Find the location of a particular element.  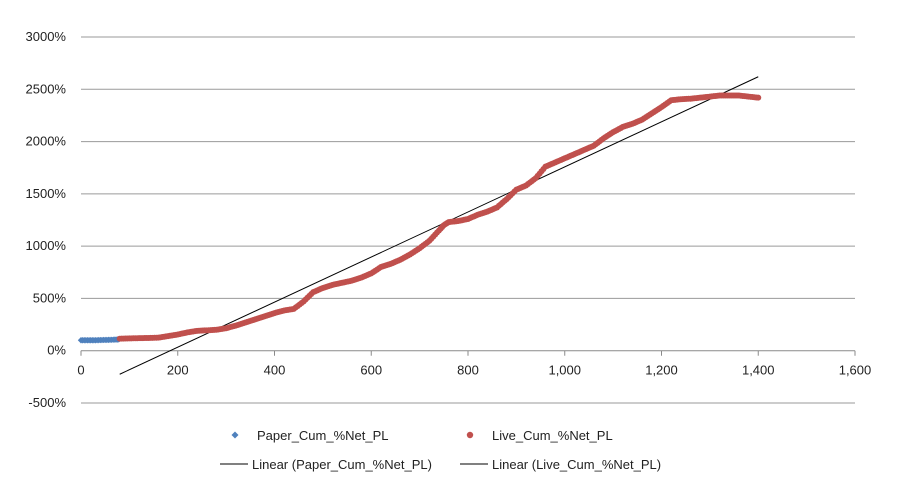

x-axis is located at coordinates (468, 353).